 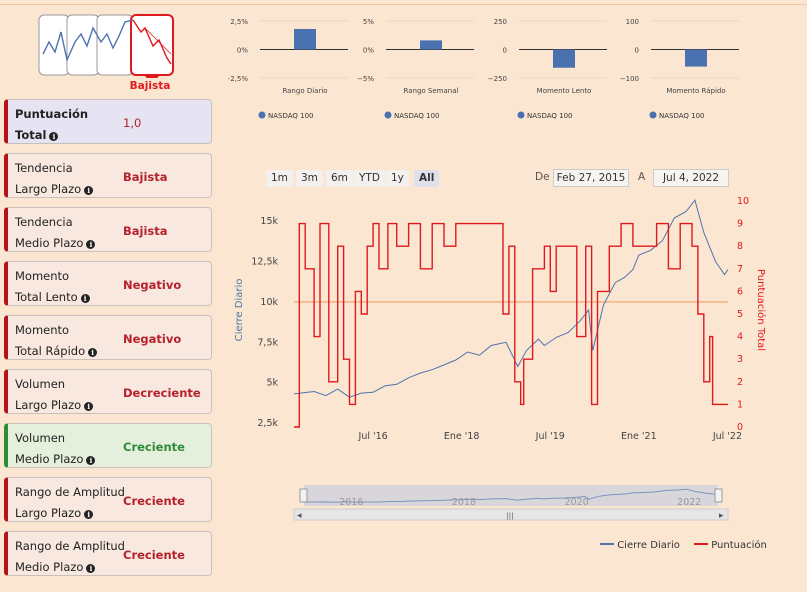 What do you see at coordinates (718, 495) in the screenshot?
I see `navigator-handle-right` at bounding box center [718, 495].